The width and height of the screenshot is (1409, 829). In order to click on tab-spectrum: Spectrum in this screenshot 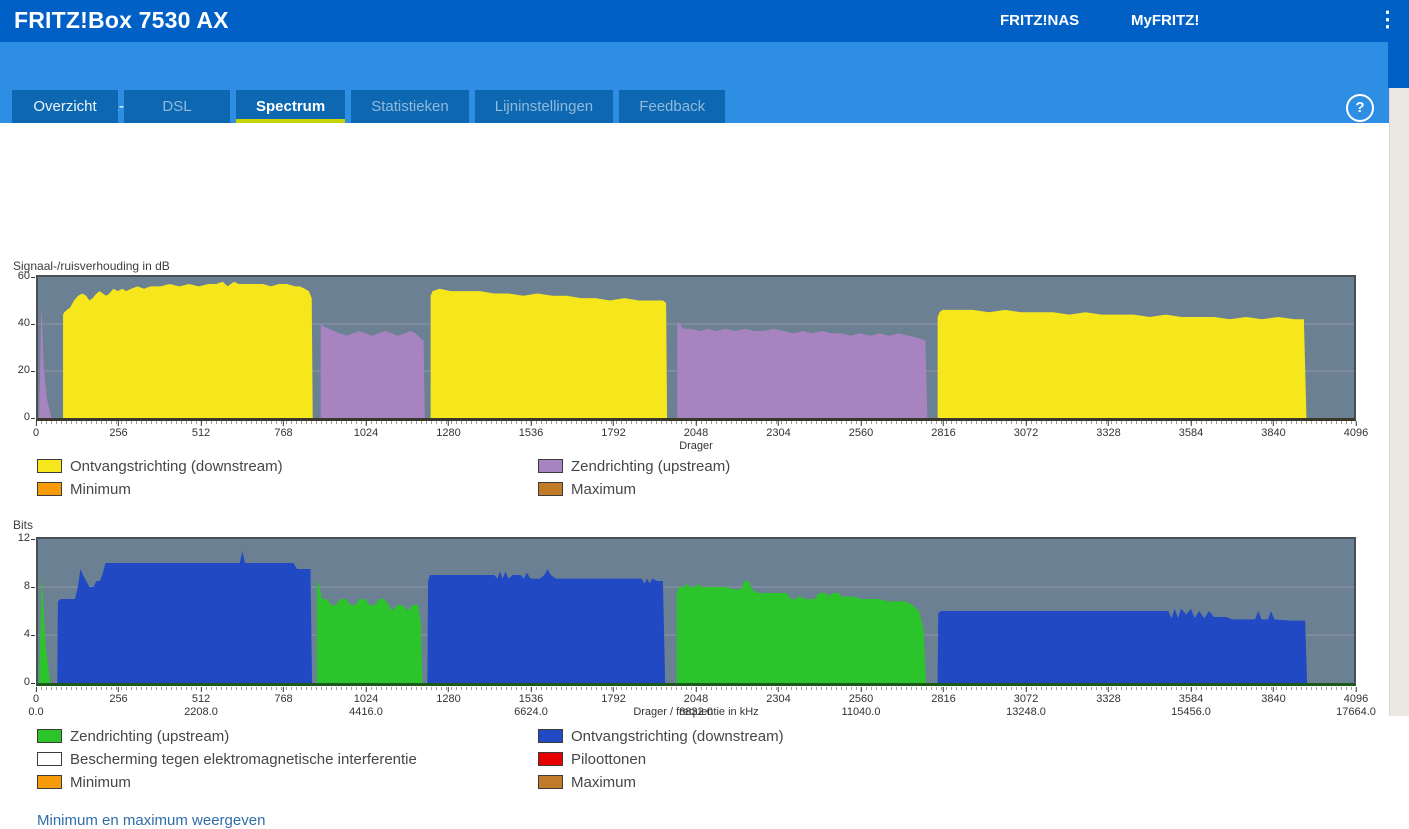, I will do `click(291, 106)`.